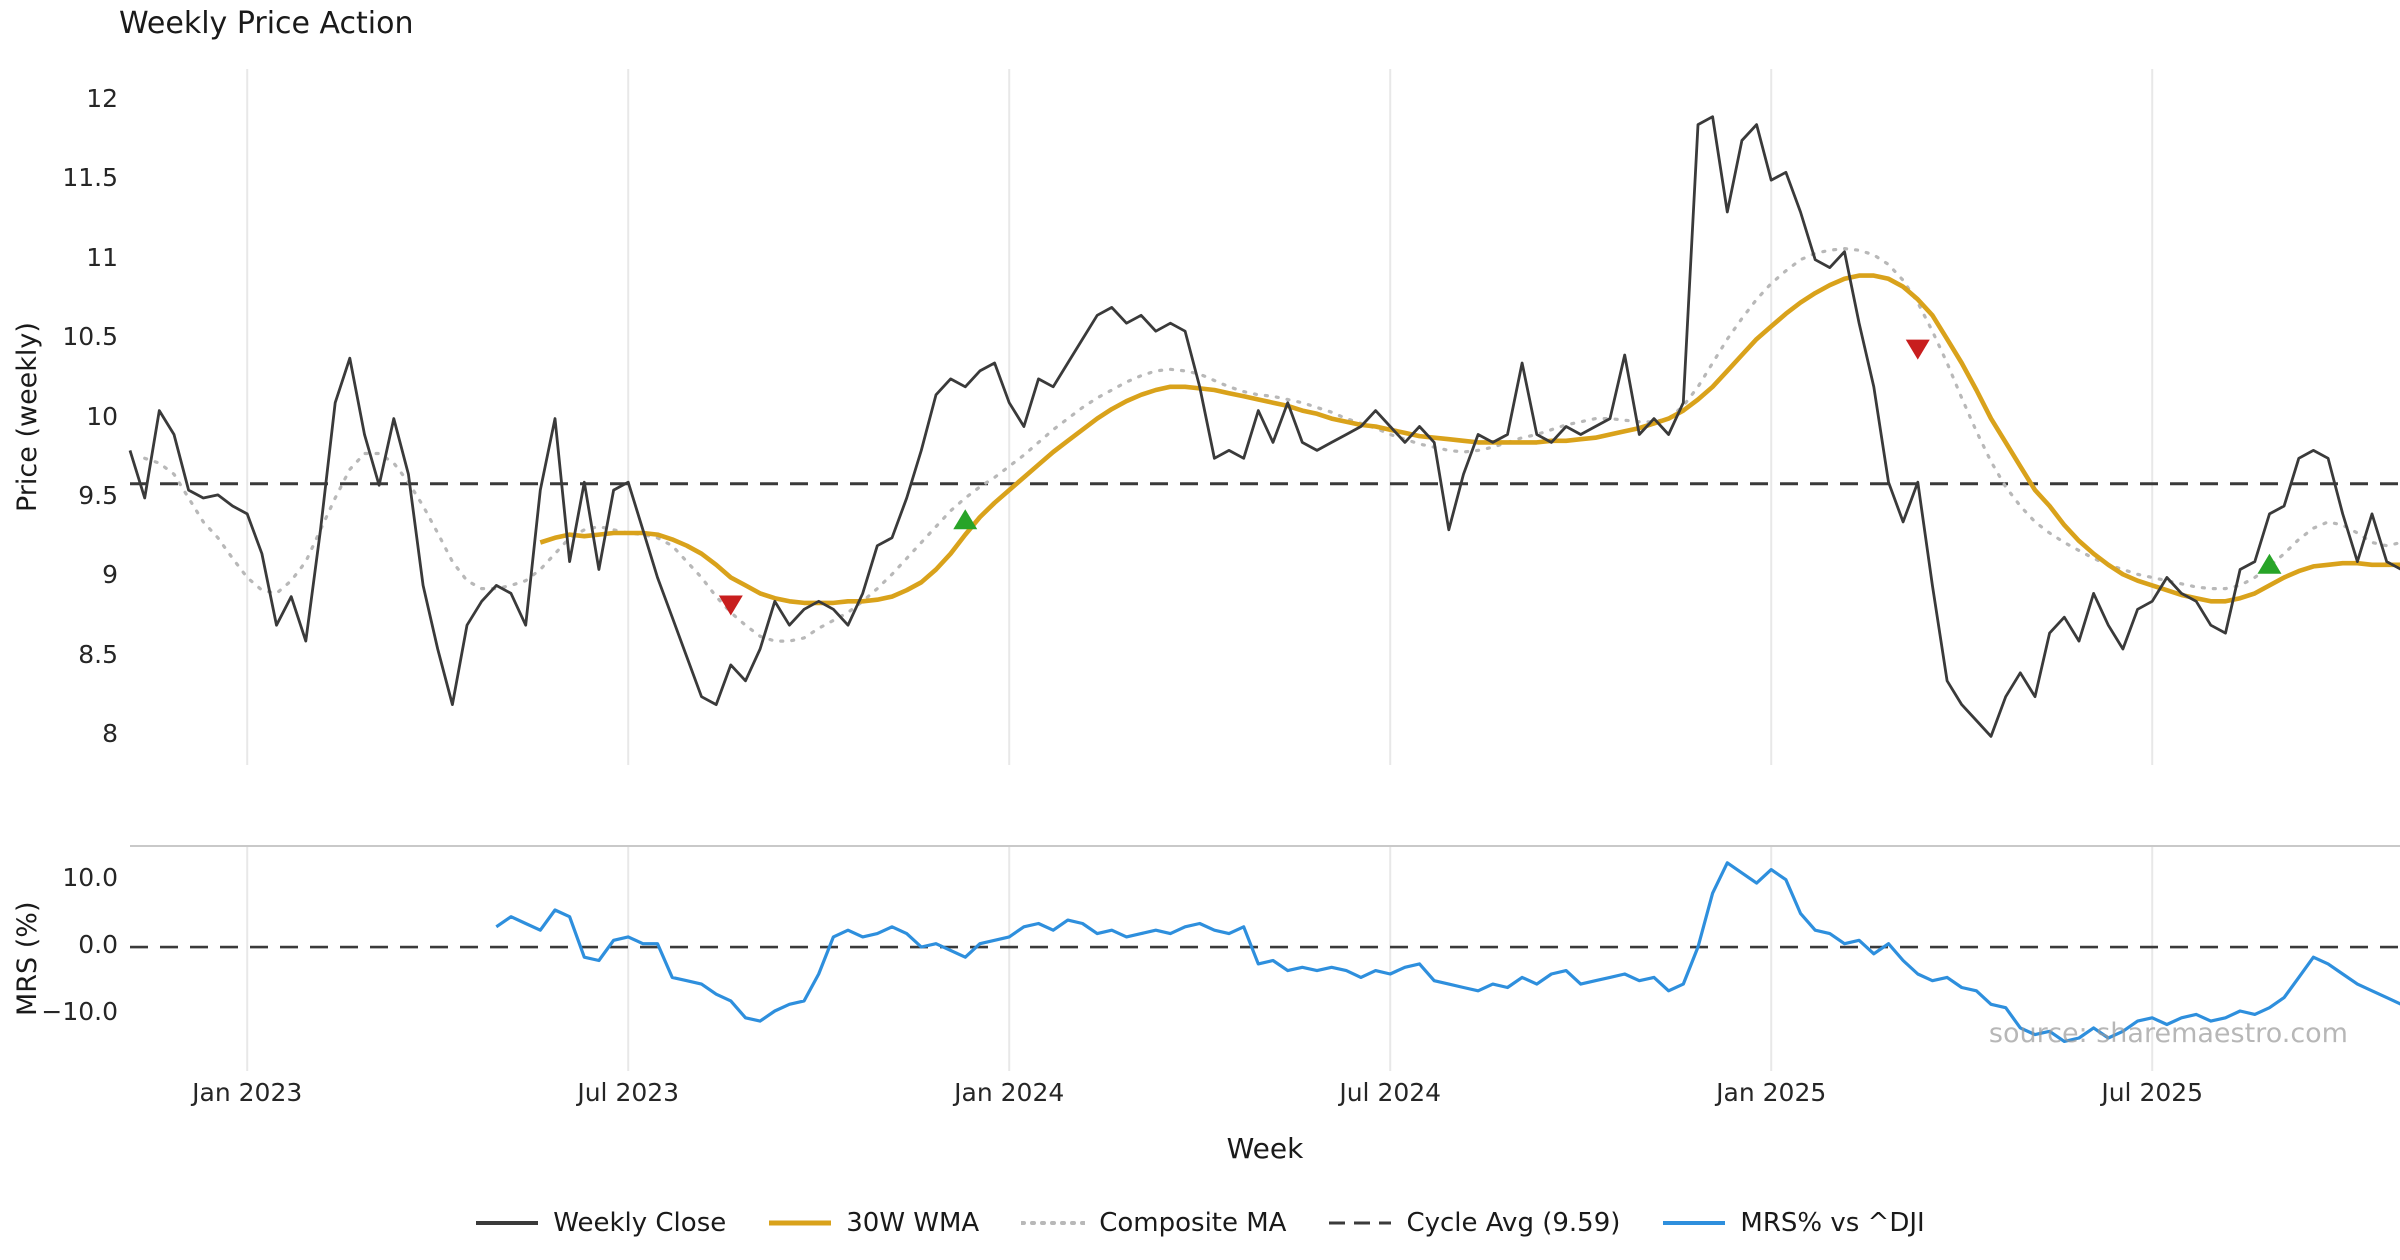  I want to click on chart-title: Weekly Price Action, so click(266, 23).